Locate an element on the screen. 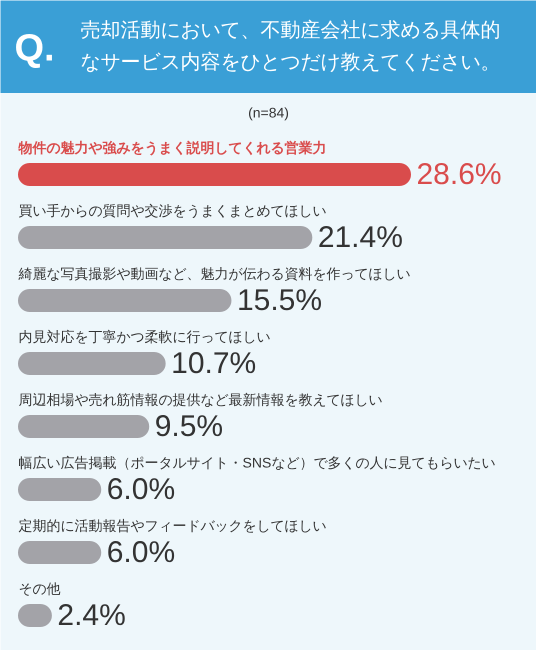 This screenshot has height=650, width=536. data-label: 2.4% is located at coordinates (91, 615).